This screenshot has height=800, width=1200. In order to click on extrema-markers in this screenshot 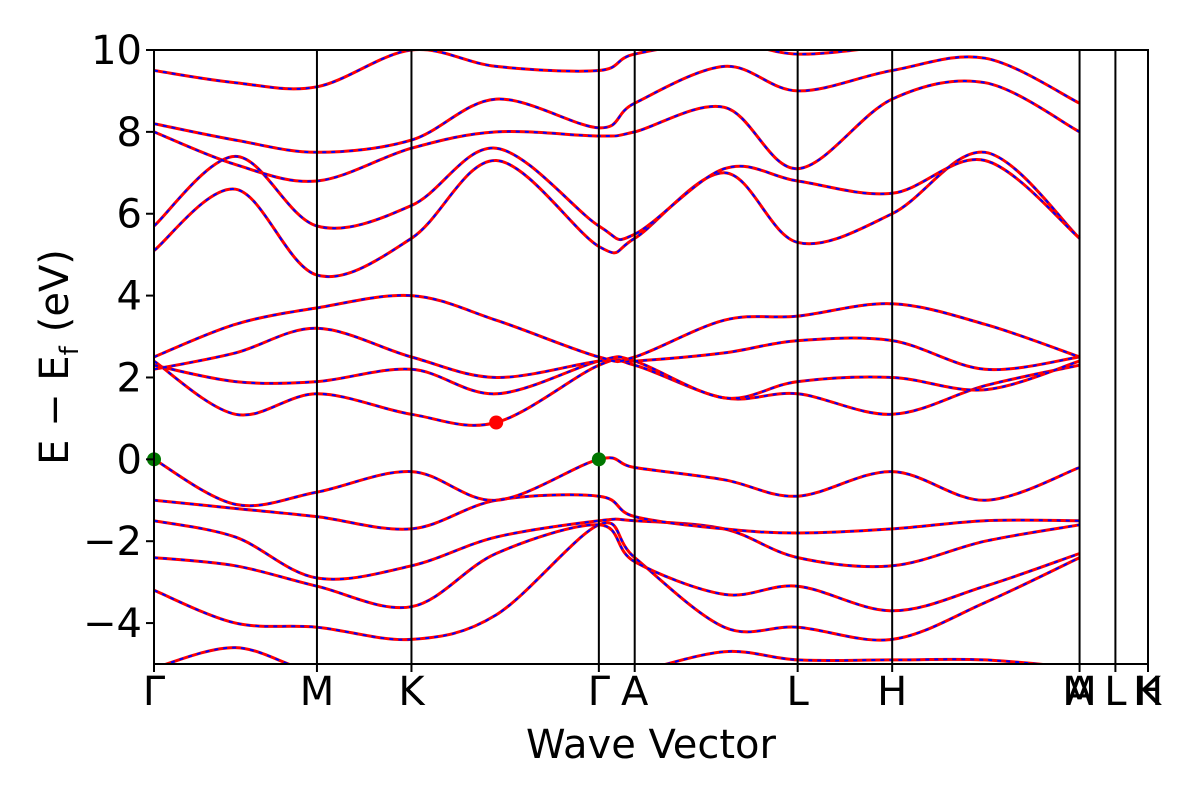, I will do `click(376, 441)`.